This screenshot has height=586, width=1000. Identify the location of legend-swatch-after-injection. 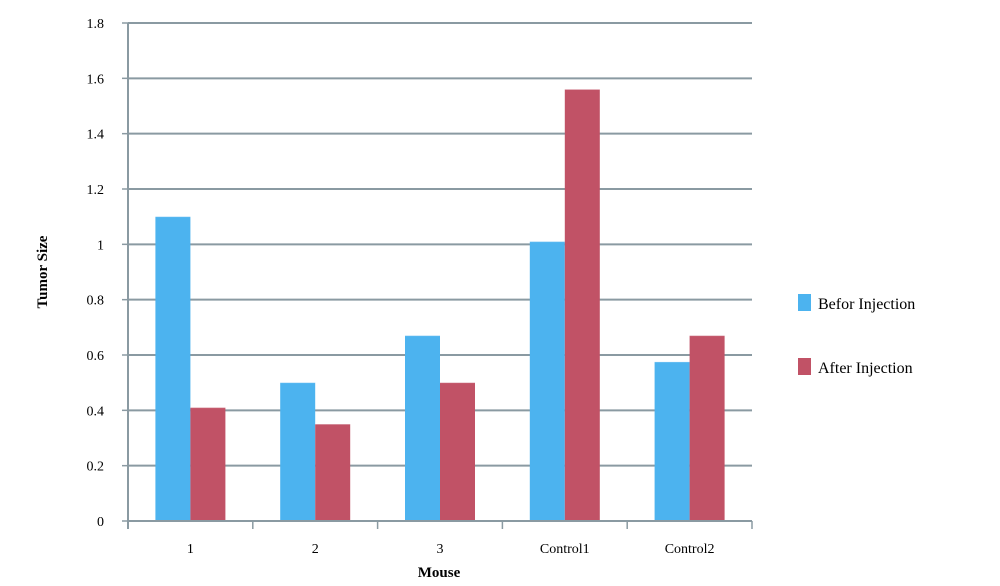
(804, 366).